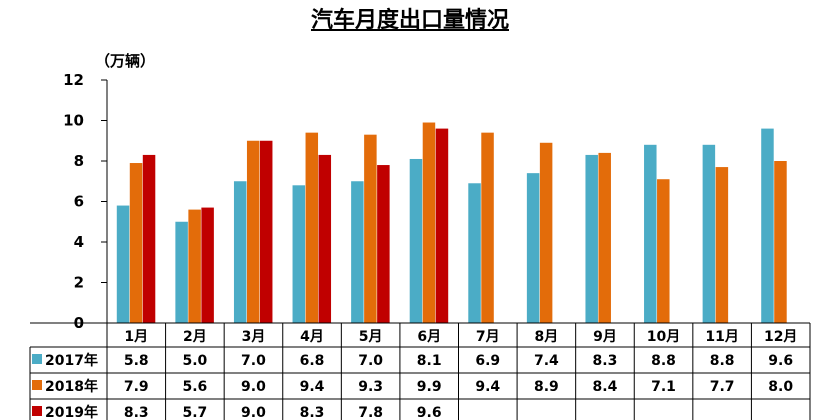 Image resolution: width=820 pixels, height=420 pixels. I want to click on data-label: 5.8, so click(136, 361).